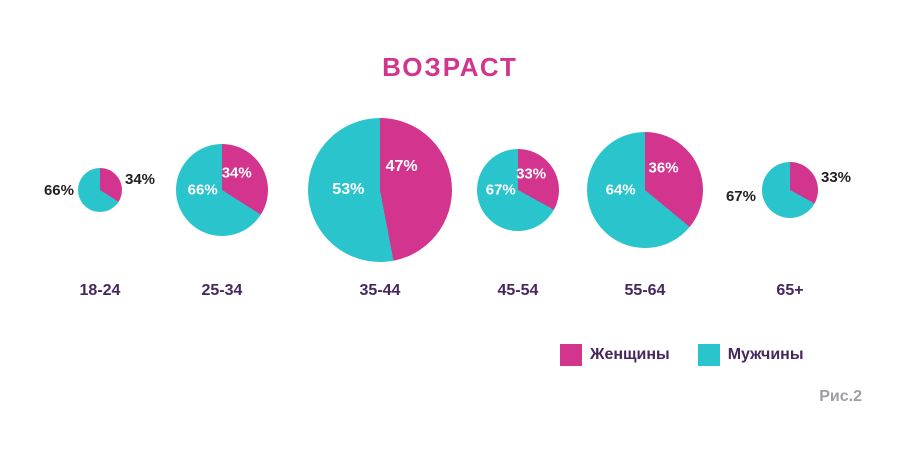  Describe the element at coordinates (450, 67) in the screenshot. I see `chart-title: ВОЗРАСТ` at that location.